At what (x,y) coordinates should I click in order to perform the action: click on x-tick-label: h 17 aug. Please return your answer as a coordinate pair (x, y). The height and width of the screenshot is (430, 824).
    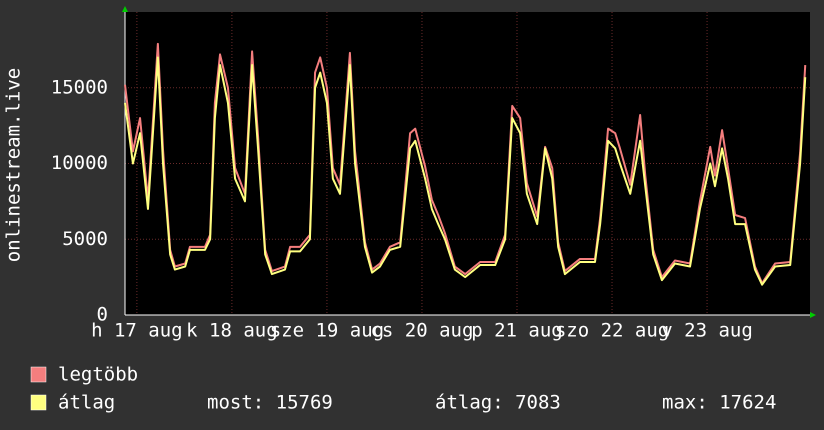
    Looking at the image, I should click on (137, 331).